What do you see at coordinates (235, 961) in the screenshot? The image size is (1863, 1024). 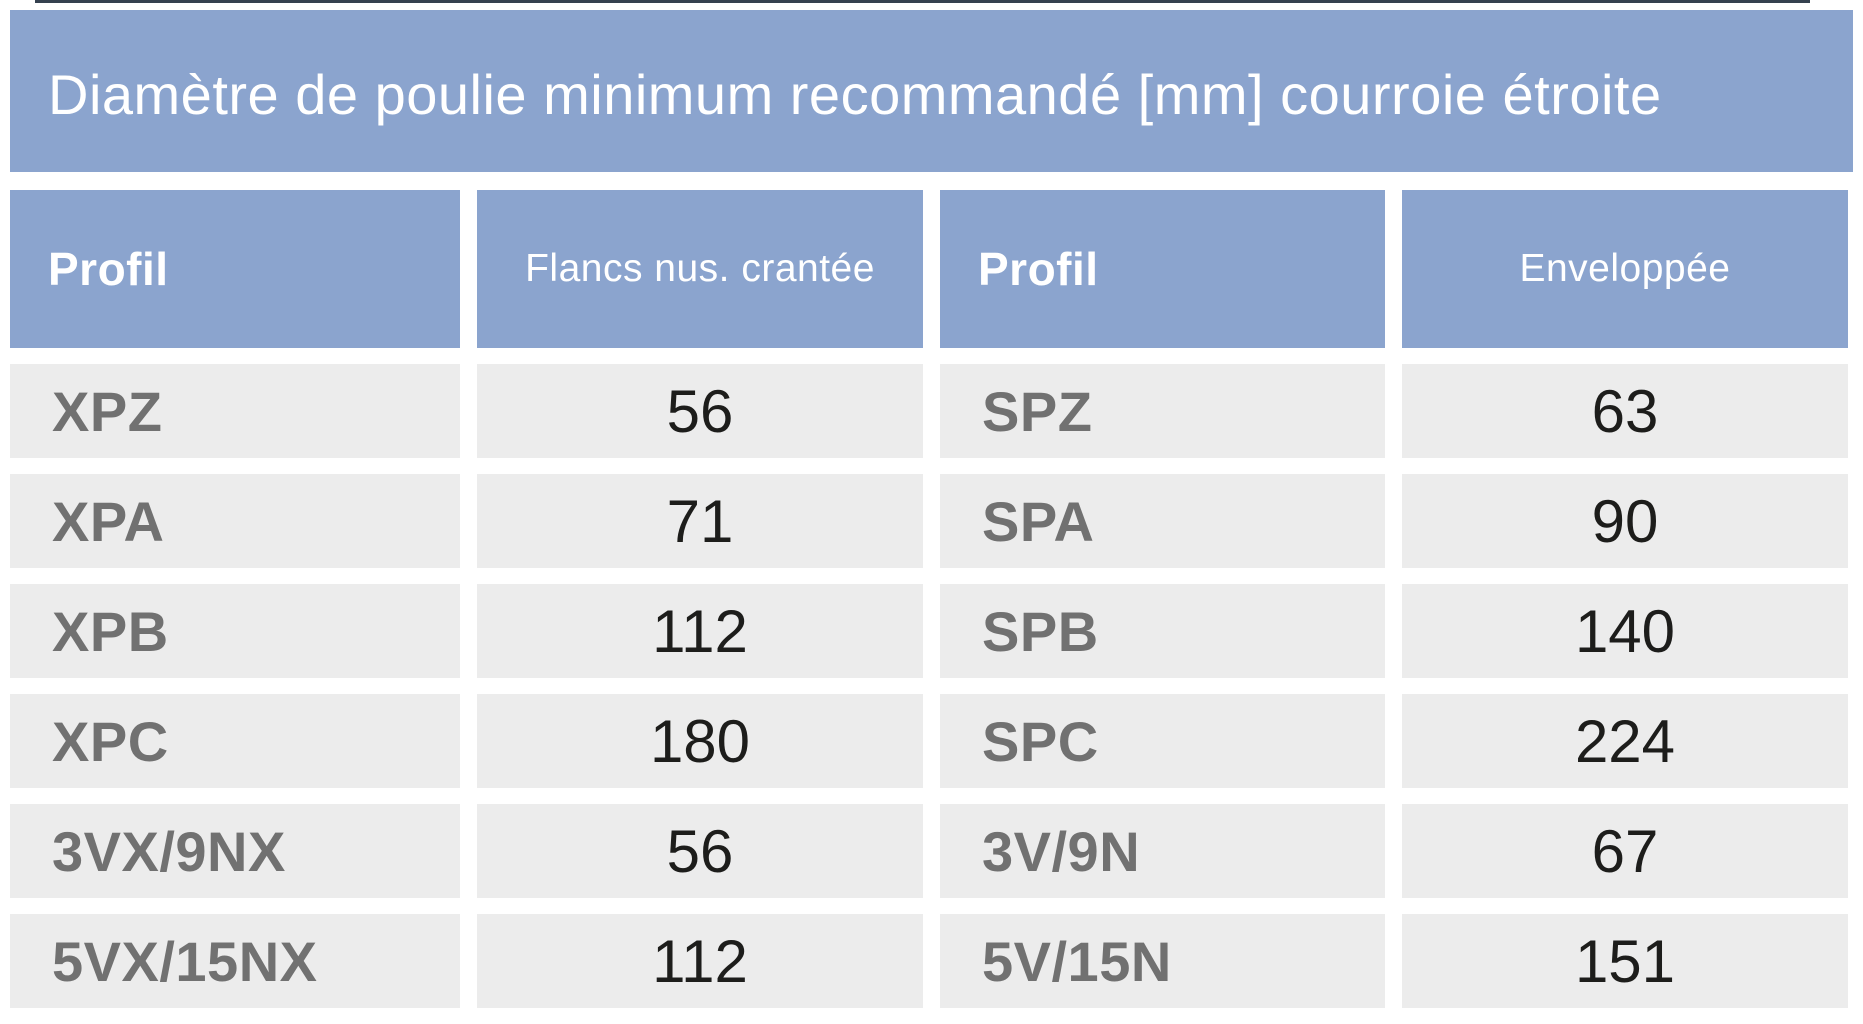 I see `profil-cell: 5VX/15NX` at bounding box center [235, 961].